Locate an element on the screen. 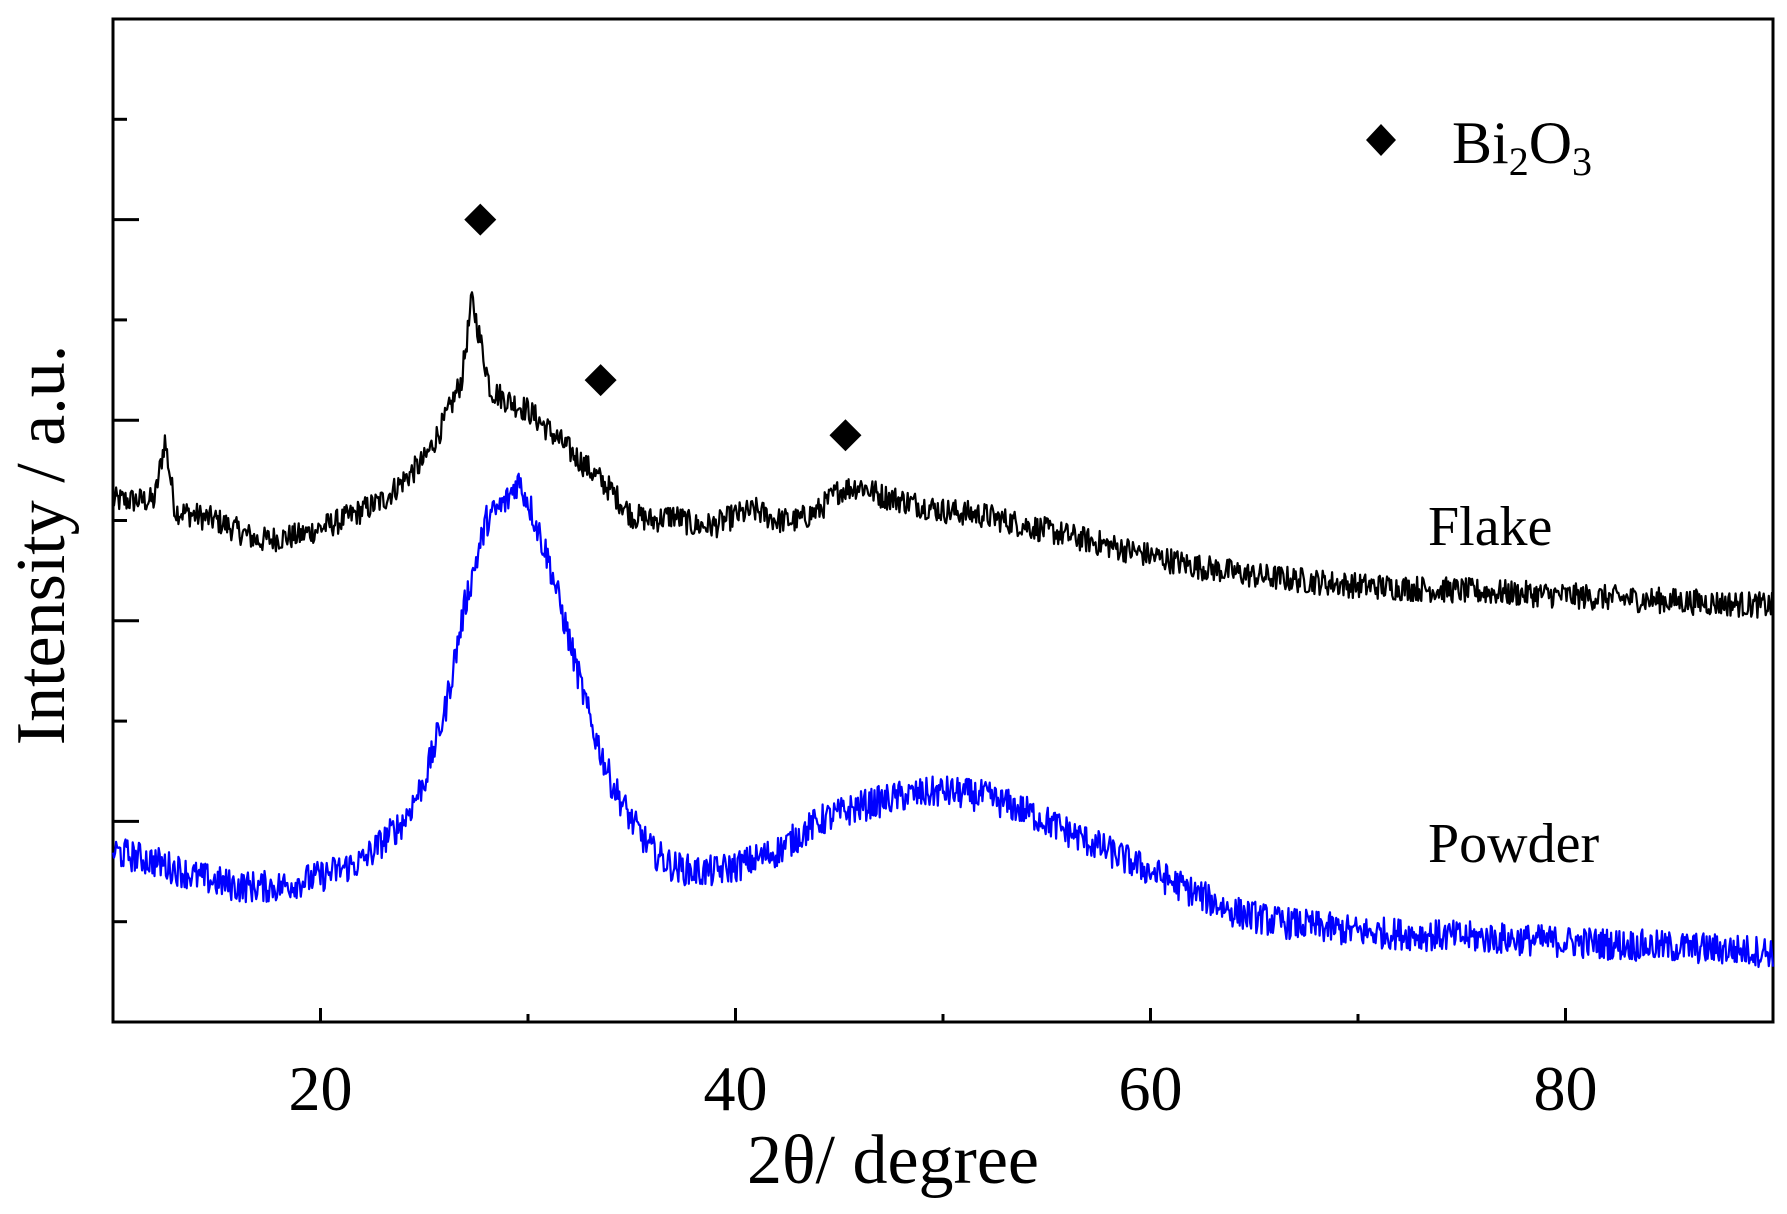 Image resolution: width=1787 pixels, height=1214 pixels. x-tick-label-40: 40 is located at coordinates (736, 1088).